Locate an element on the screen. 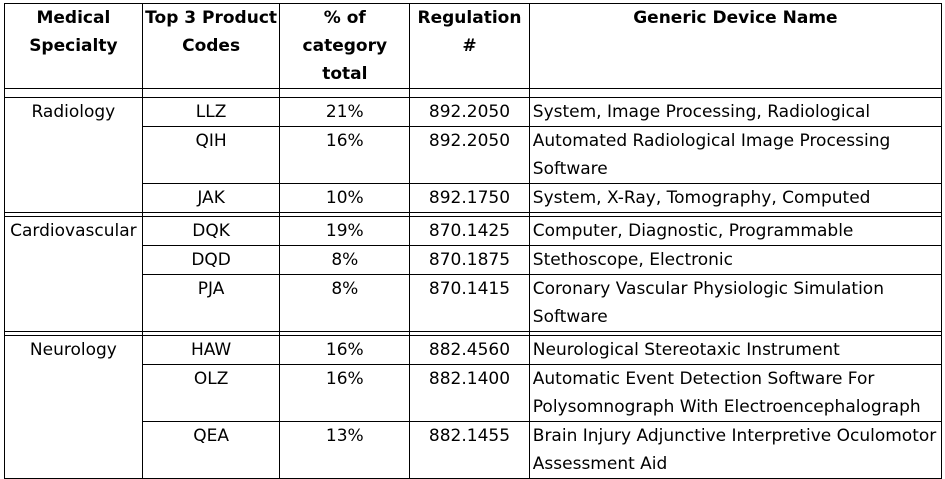 Image resolution: width=945 pixels, height=479 pixels. percent-value: 19% is located at coordinates (345, 231).